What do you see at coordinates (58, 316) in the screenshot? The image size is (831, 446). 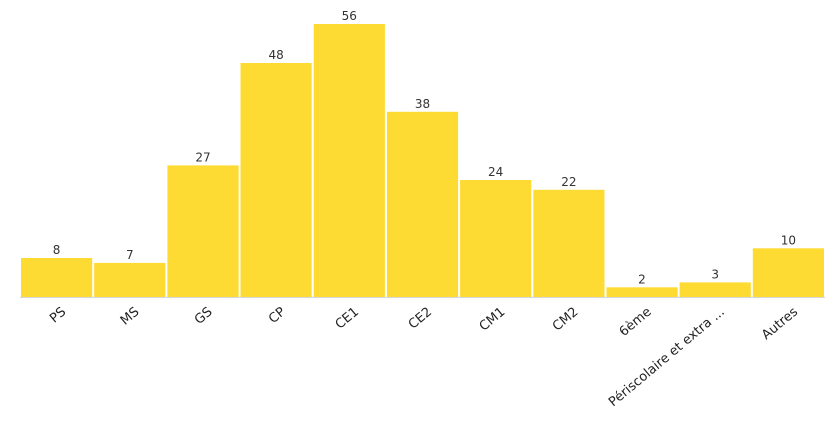 I see `category-label-0: PS` at bounding box center [58, 316].